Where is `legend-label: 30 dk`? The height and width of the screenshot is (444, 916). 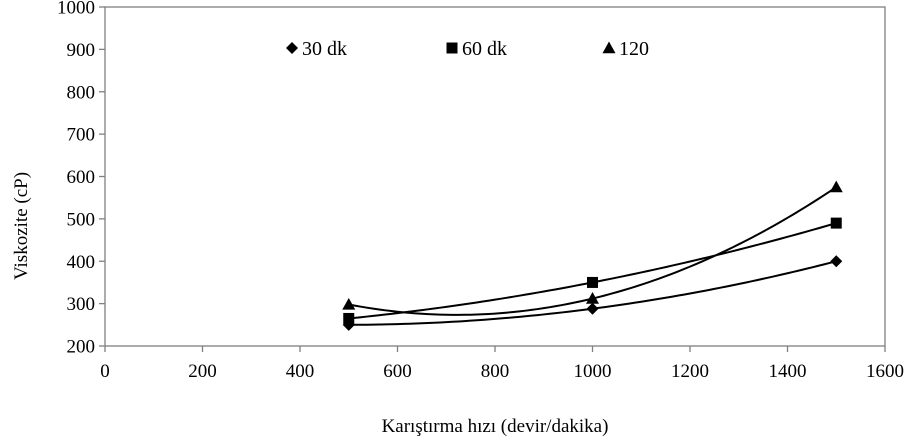
legend-label: 30 dk is located at coordinates (324, 49).